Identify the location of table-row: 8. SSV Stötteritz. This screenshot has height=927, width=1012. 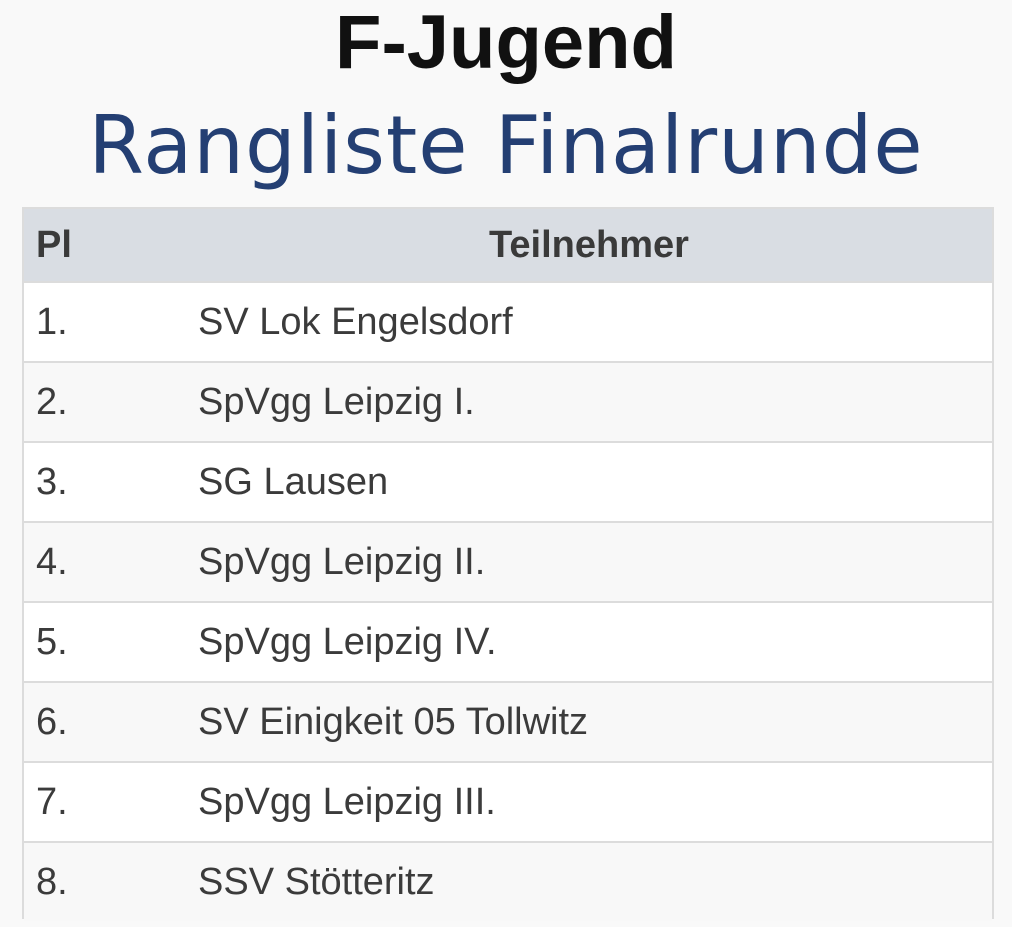
(508, 881).